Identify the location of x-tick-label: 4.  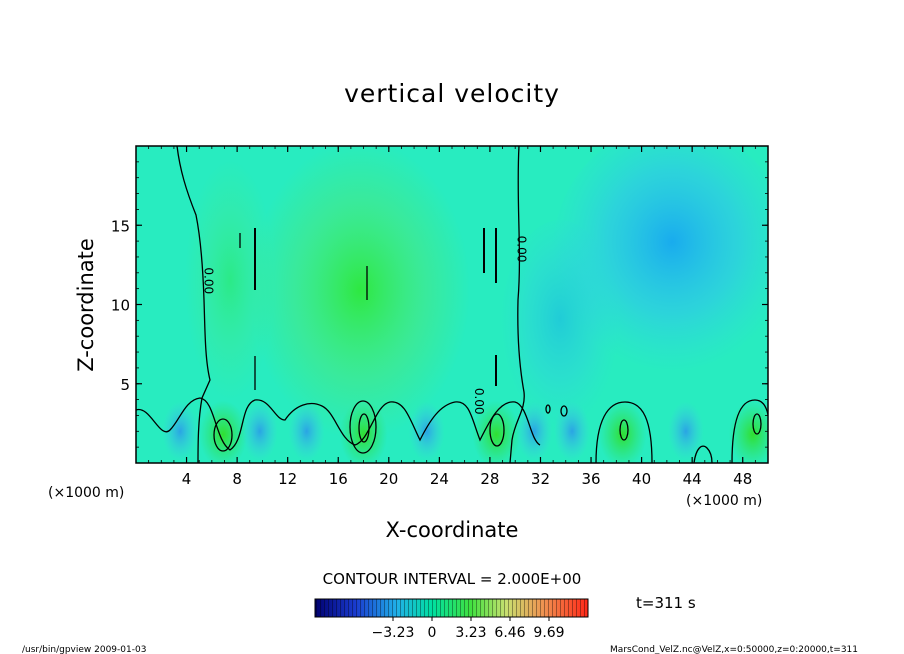
(187, 479).